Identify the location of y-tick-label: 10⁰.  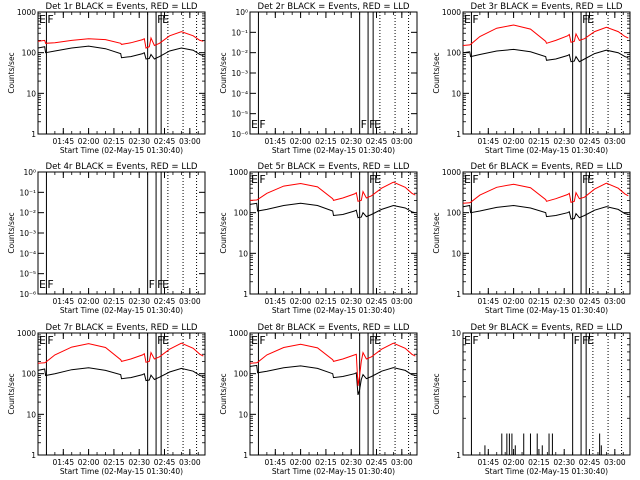
(241, 12).